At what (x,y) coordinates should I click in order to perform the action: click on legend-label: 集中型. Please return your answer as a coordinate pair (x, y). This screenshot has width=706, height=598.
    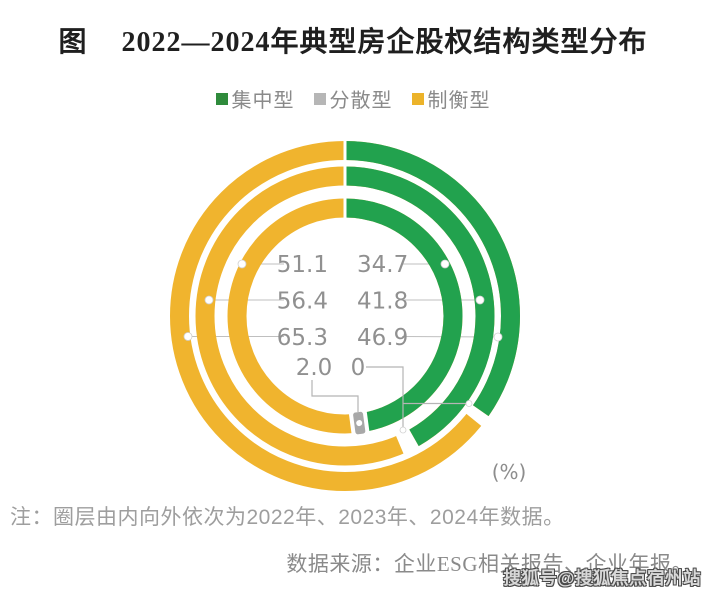
    Looking at the image, I should click on (263, 101).